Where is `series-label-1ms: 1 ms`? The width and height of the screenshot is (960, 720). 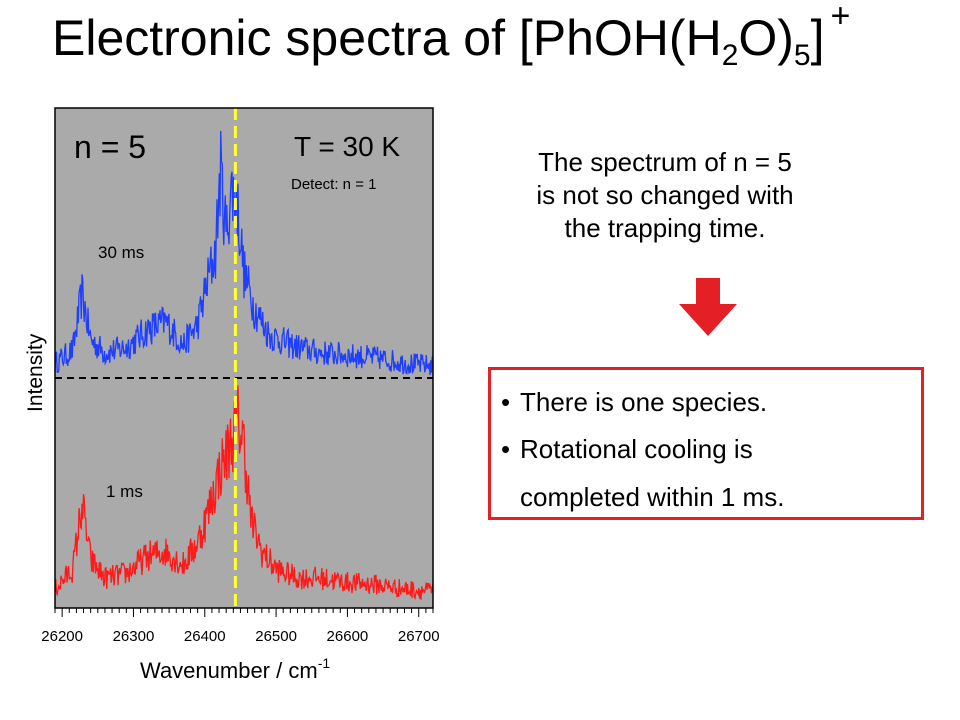
series-label-1ms: 1 ms is located at coordinates (124, 491).